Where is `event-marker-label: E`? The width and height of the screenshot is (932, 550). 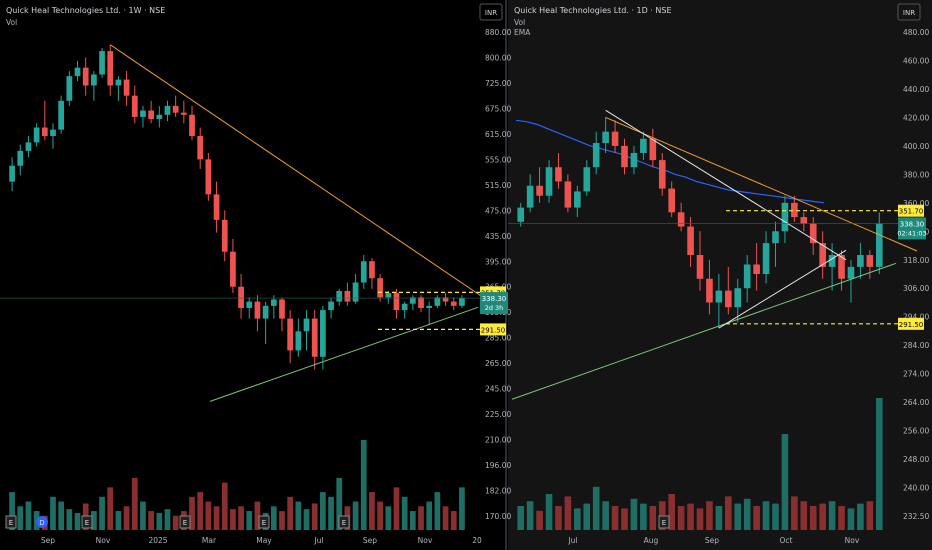
event-marker-label: E is located at coordinates (264, 523).